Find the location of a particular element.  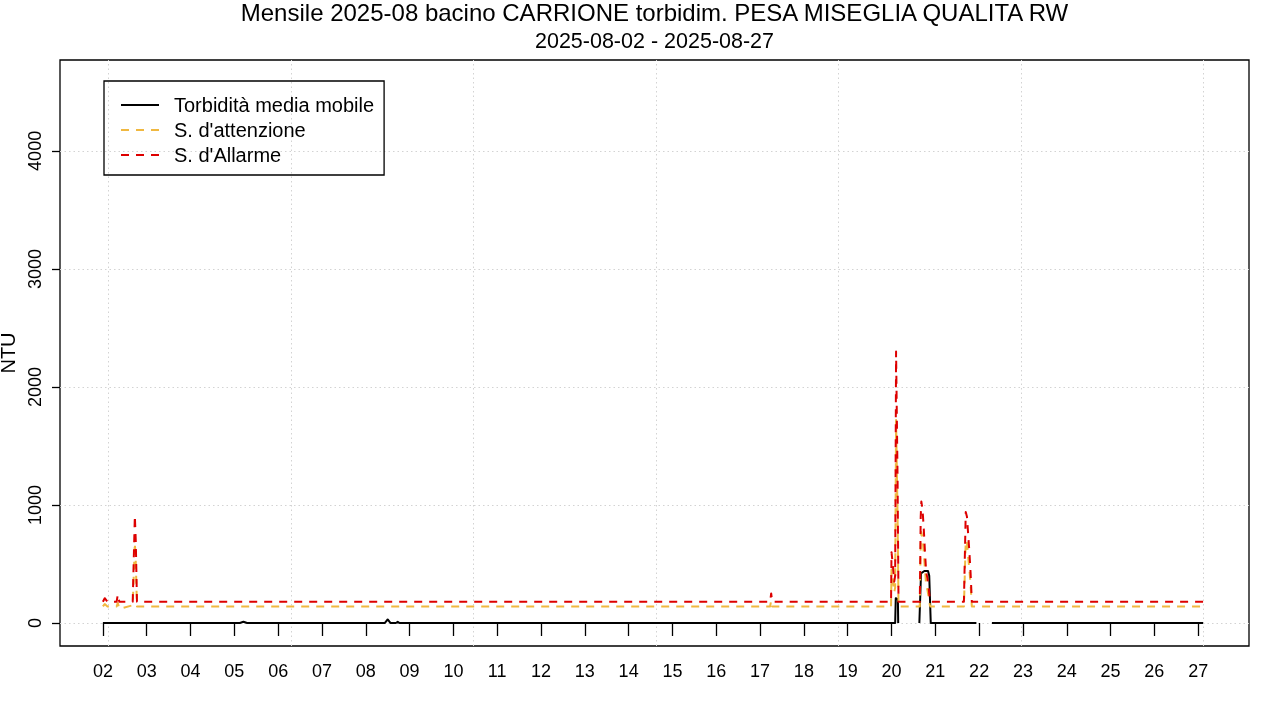

x-tick-label: 06 is located at coordinates (278, 671).